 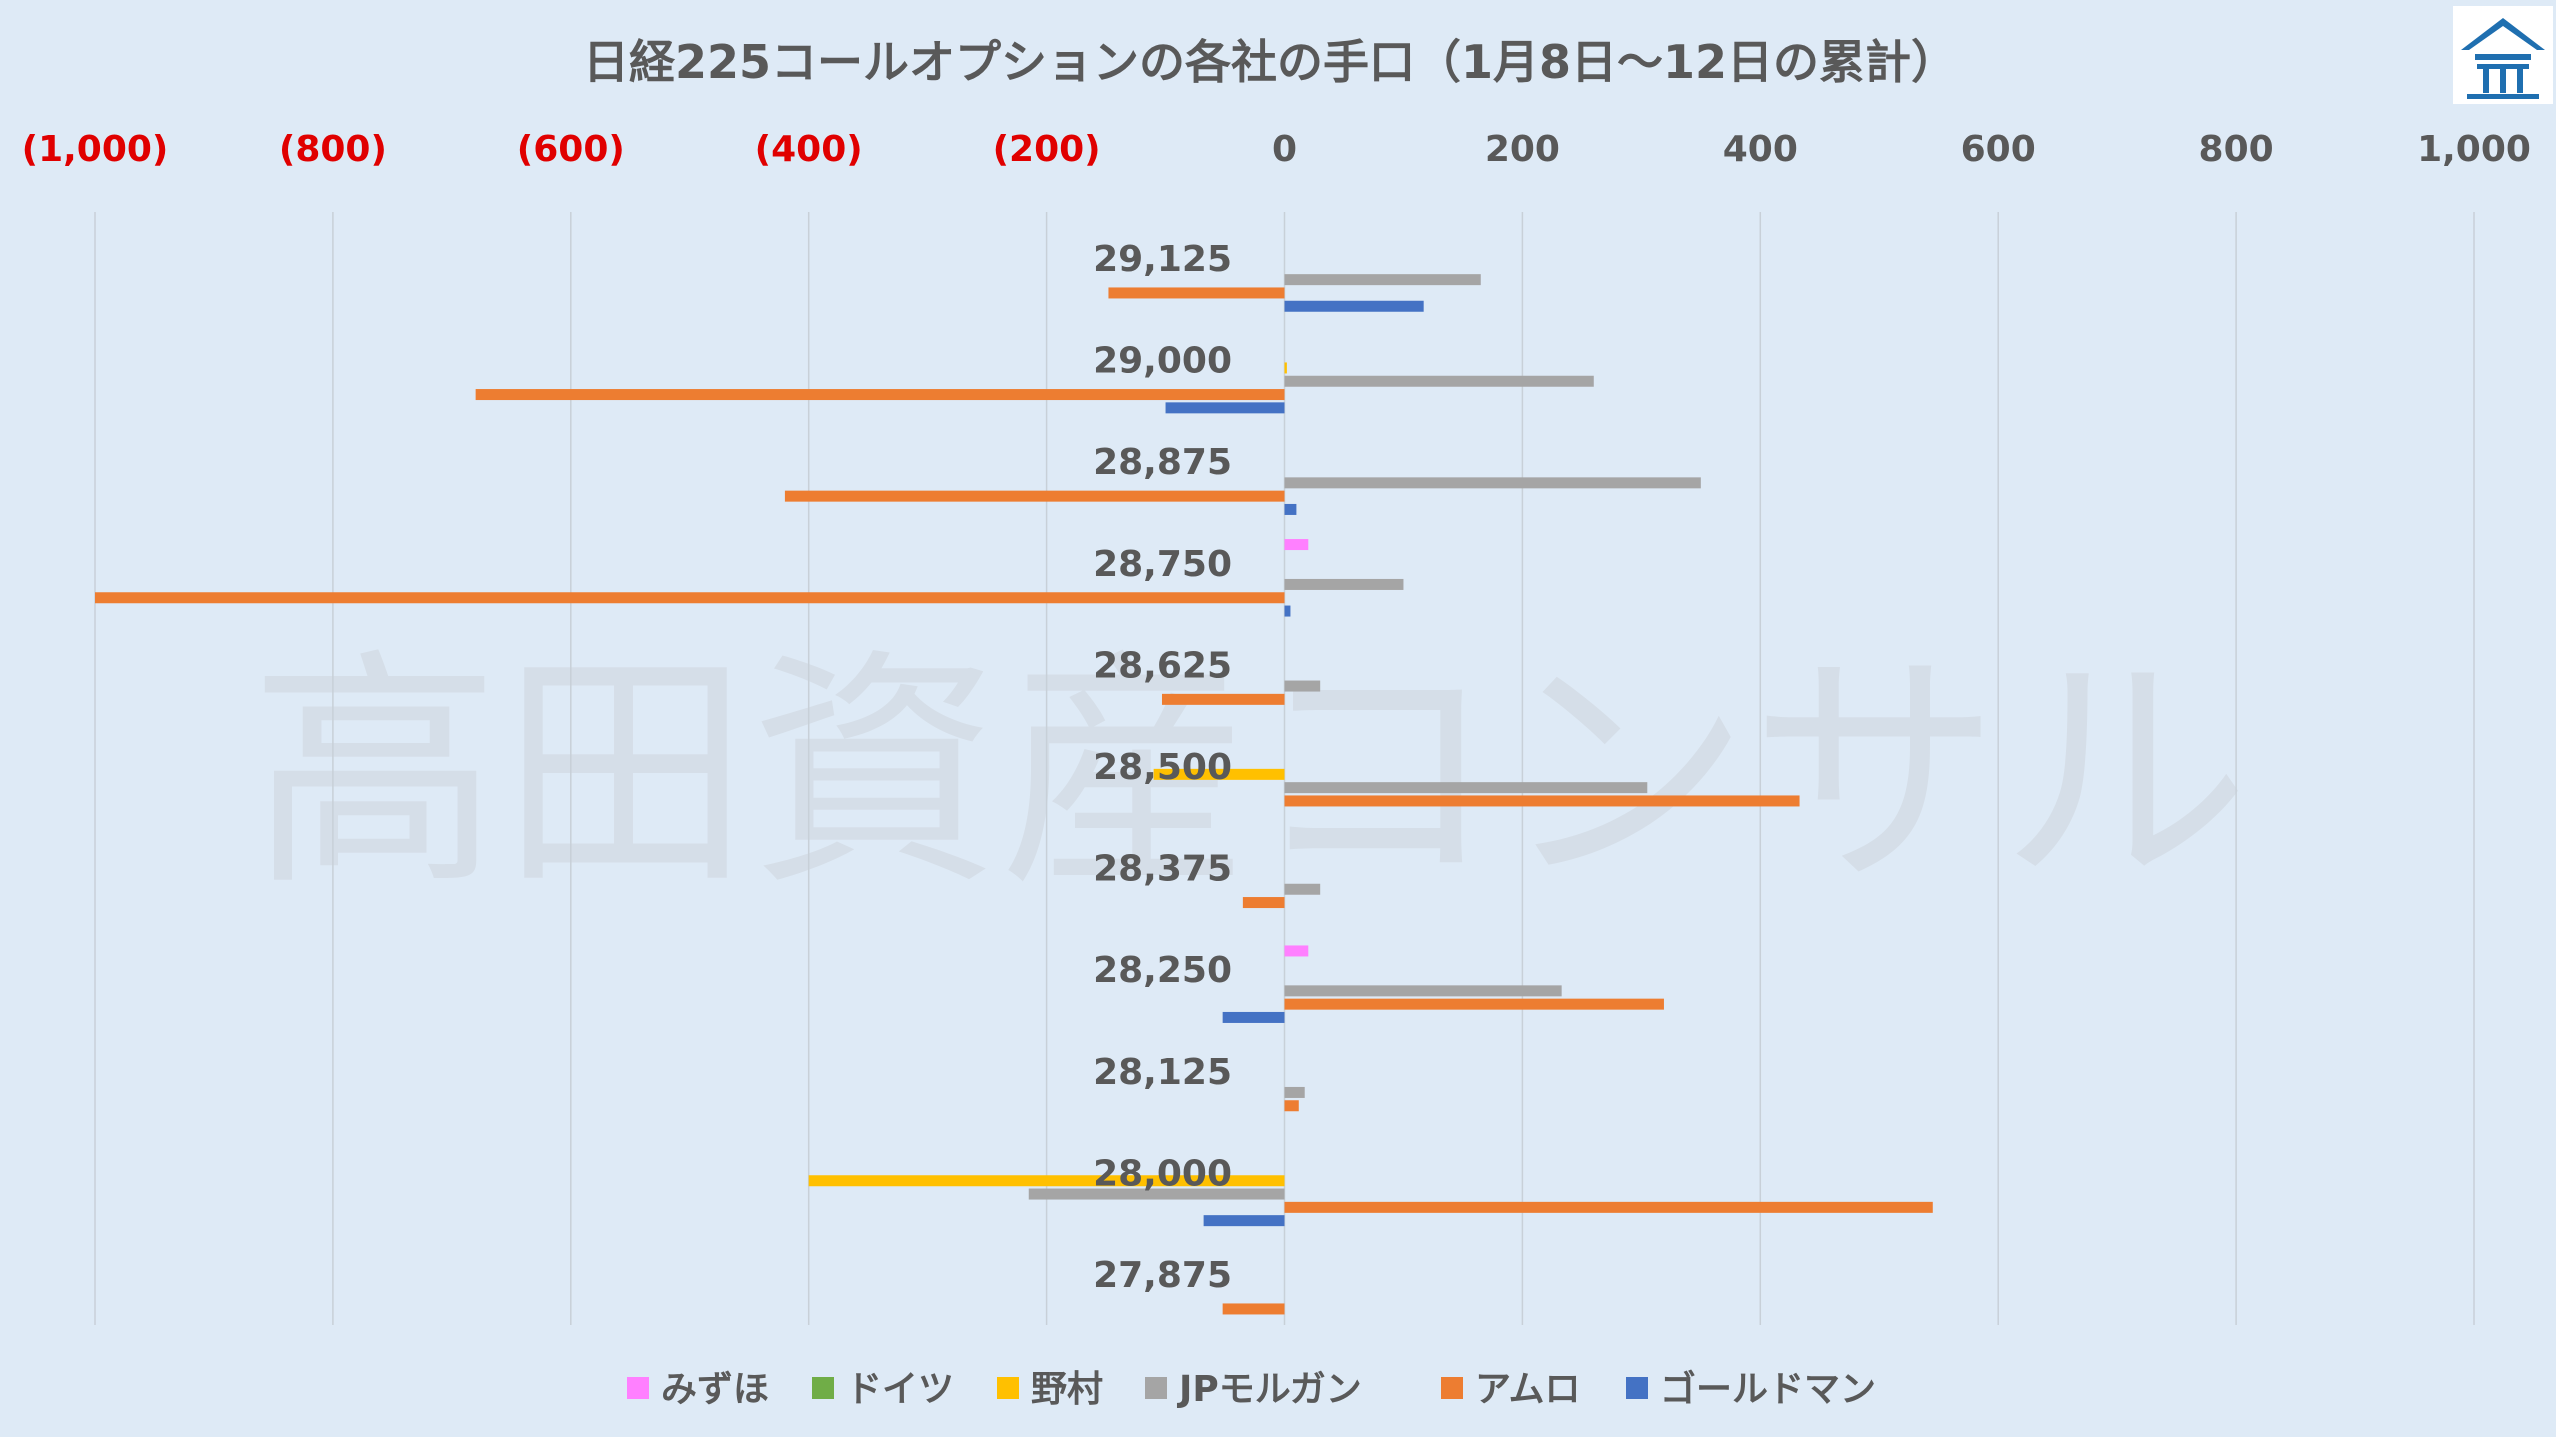 I want to click on category-label: 28,500, so click(x=1162, y=767).